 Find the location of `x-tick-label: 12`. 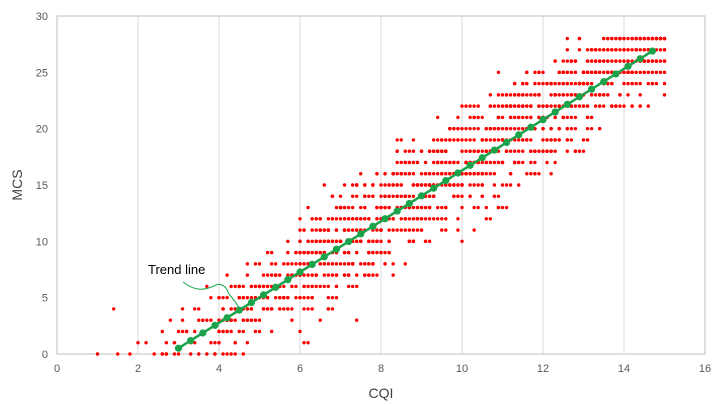

x-tick-label: 12 is located at coordinates (543, 369).